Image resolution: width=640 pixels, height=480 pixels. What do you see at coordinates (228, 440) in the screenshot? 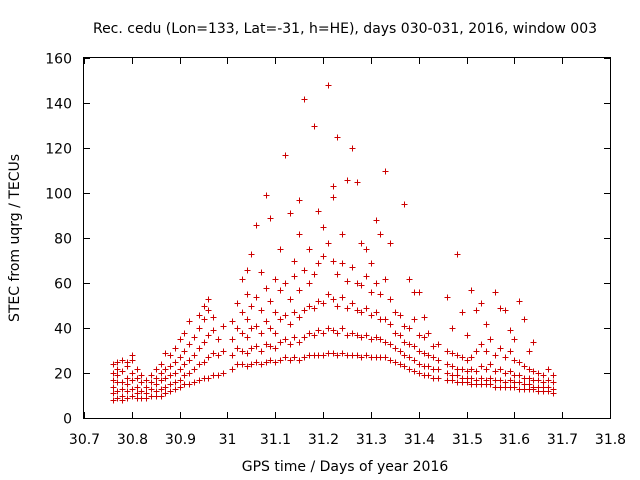
I see `x-tick-label: 31` at bounding box center [228, 440].